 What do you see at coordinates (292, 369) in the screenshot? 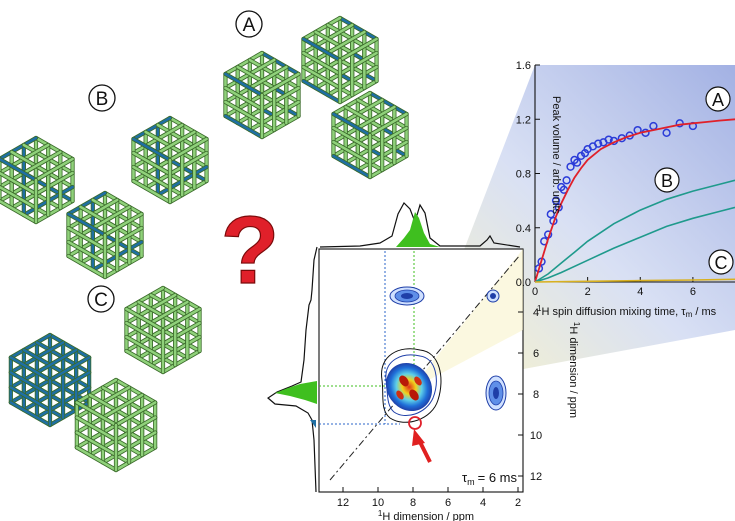
I see `left-projection` at bounding box center [292, 369].